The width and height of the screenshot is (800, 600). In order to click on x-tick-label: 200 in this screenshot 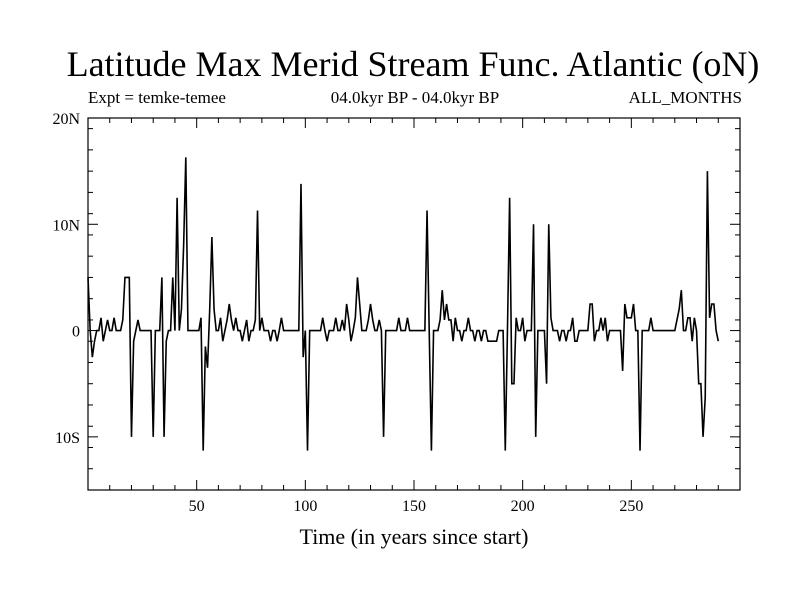, I will do `click(523, 506)`.